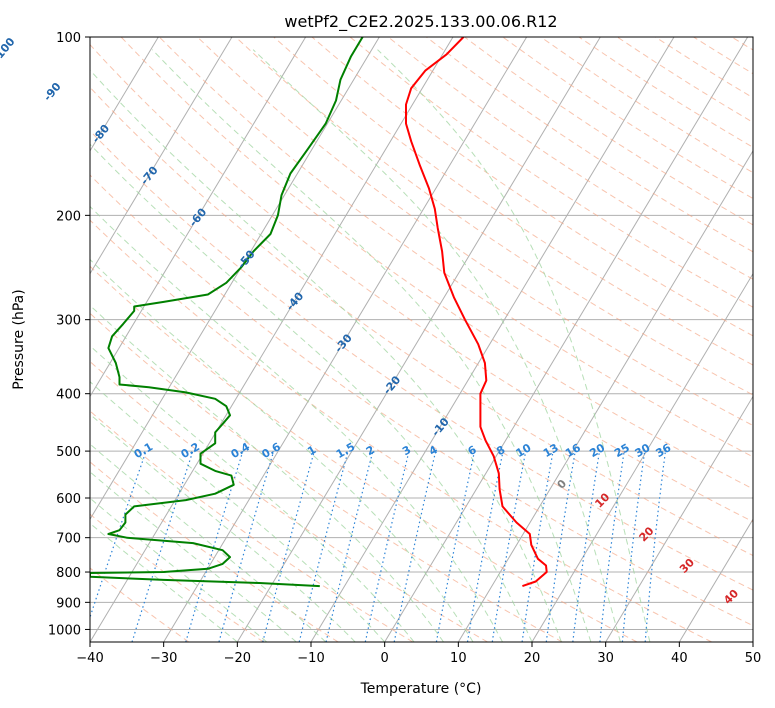  What do you see at coordinates (68, 539) in the screenshot?
I see `y-tick-label: 700` at bounding box center [68, 539].